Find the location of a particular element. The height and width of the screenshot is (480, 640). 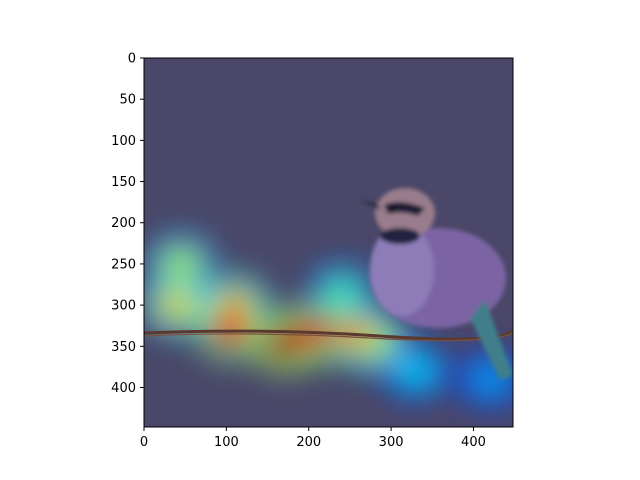

x-tick-label: 300 is located at coordinates (391, 442).